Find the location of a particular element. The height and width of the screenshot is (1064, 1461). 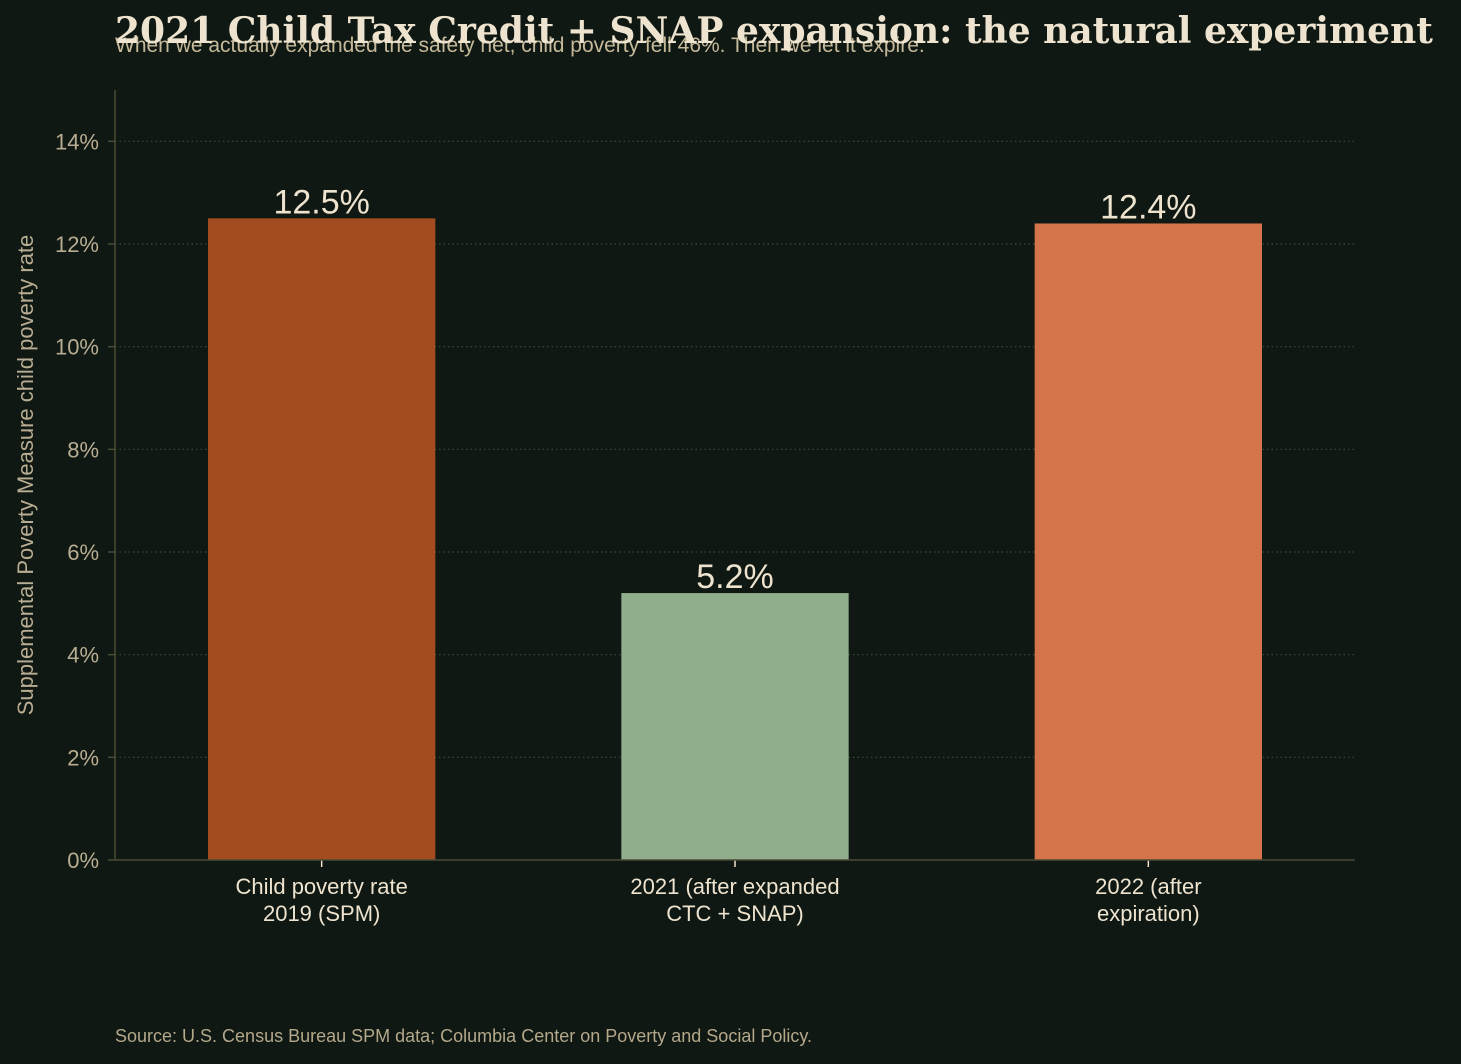

y-tick-label: 2% is located at coordinates (83, 757).